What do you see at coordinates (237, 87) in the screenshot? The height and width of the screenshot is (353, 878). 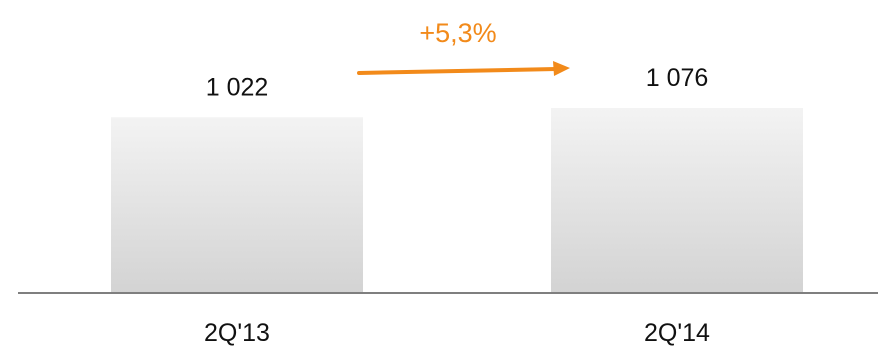 I see `value-label-0: 1 022` at bounding box center [237, 87].